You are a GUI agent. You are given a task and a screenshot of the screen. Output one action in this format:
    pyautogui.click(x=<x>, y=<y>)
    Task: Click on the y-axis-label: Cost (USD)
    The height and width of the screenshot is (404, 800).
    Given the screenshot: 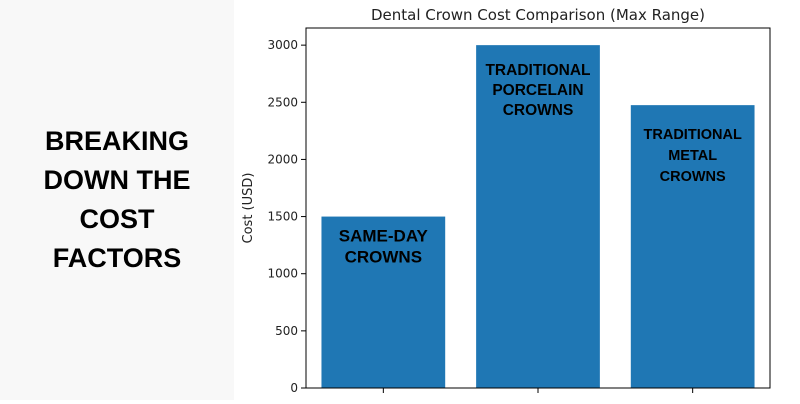 What is the action you would take?
    pyautogui.click(x=248, y=208)
    